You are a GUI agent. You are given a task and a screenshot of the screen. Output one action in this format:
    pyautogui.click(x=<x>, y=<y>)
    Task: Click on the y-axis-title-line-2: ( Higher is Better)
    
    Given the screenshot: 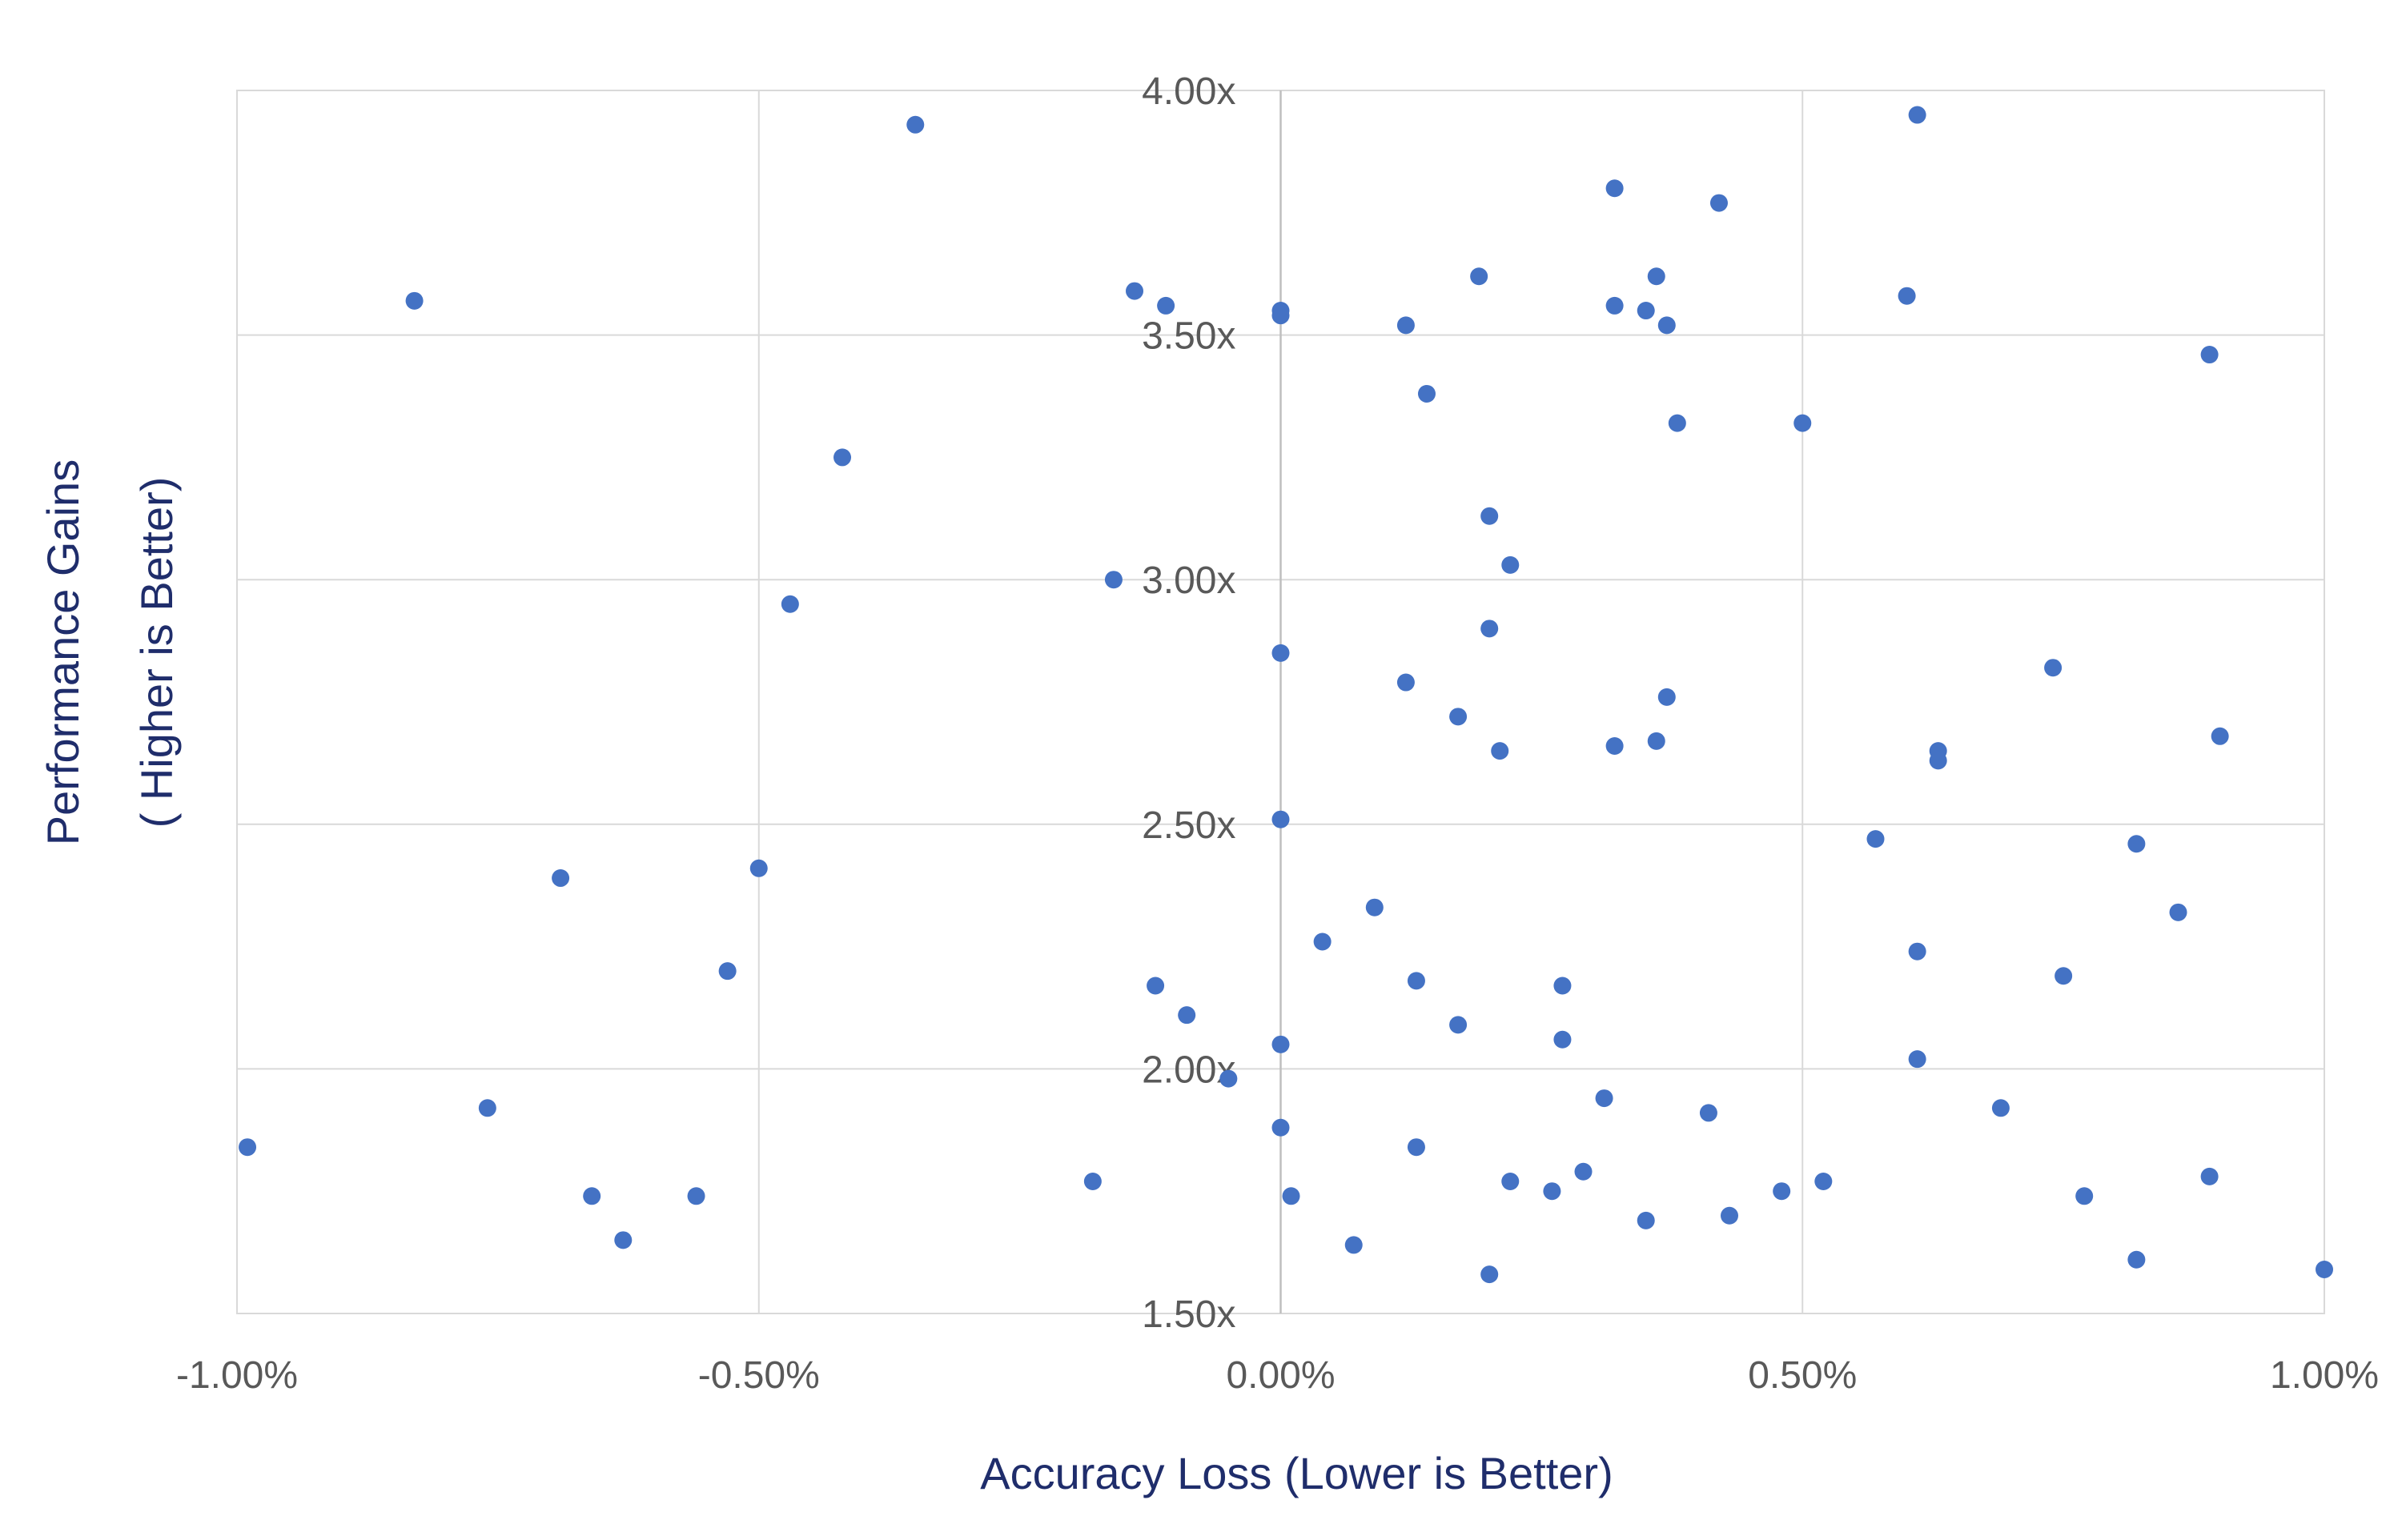 What is the action you would take?
    pyautogui.click(x=156, y=653)
    